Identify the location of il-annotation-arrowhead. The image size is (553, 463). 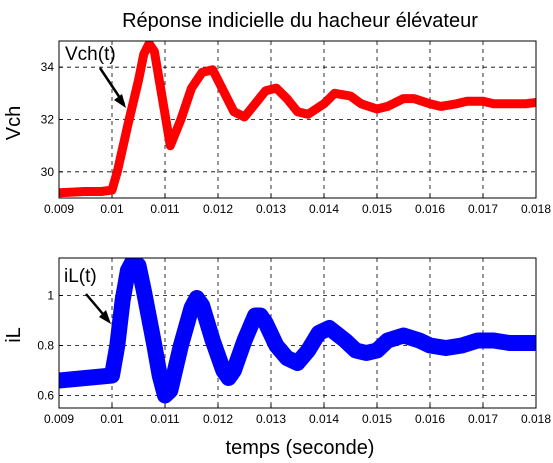
(105, 317).